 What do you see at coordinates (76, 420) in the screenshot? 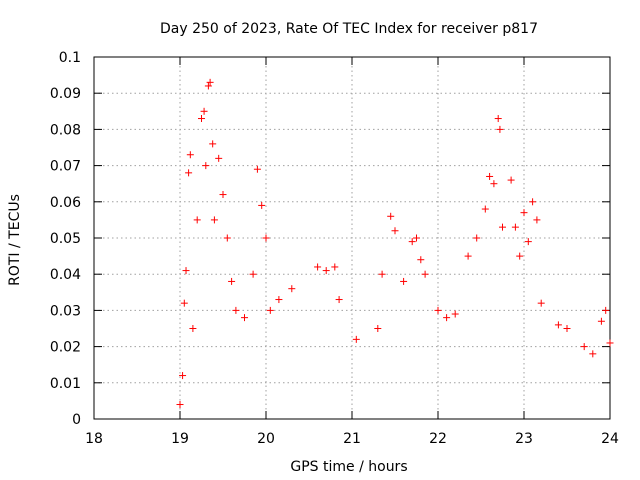
I see `y-tick-label: 0` at bounding box center [76, 420].